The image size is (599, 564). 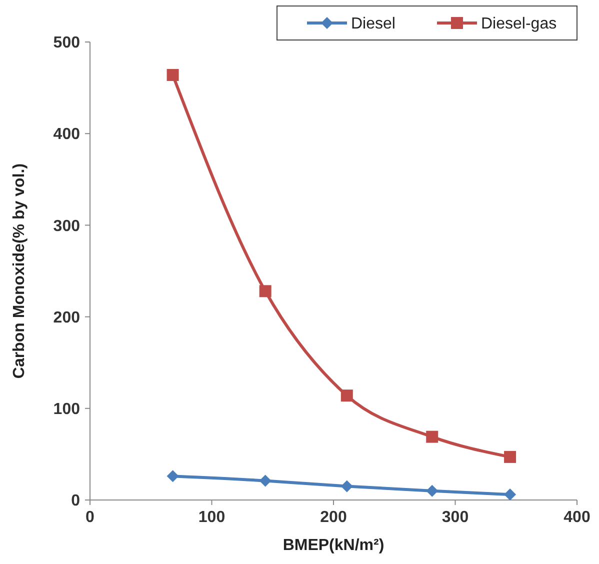 What do you see at coordinates (66, 226) in the screenshot?
I see `y-tick-label: 300` at bounding box center [66, 226].